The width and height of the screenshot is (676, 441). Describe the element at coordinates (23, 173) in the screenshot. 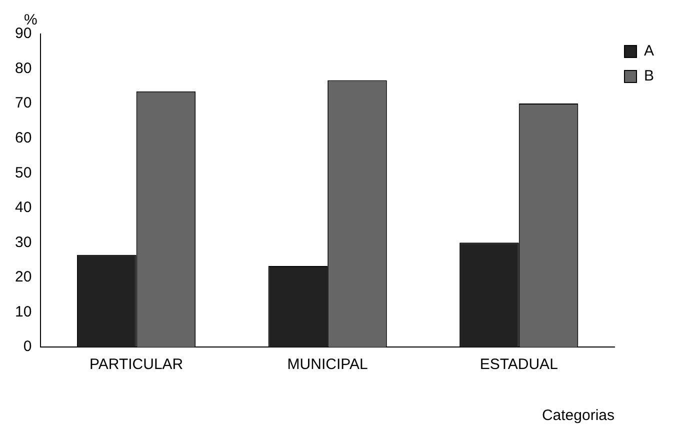

I see `y-tick-label: 50` at that location.